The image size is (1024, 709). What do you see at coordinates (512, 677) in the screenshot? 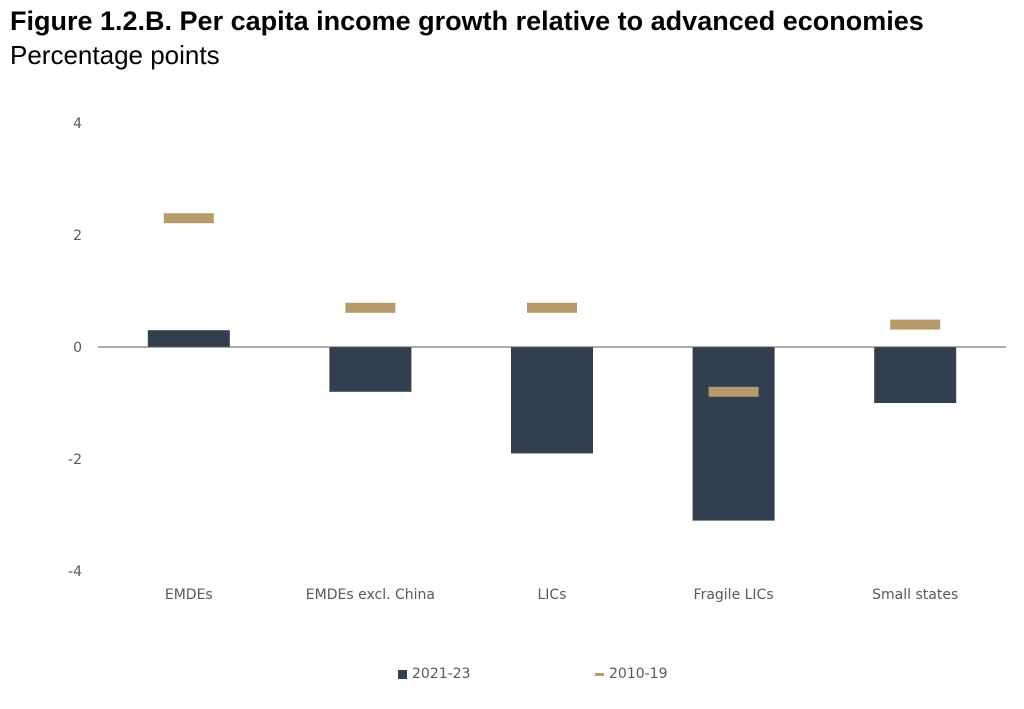
I see `legend: 2021-23 2010-19` at bounding box center [512, 677].